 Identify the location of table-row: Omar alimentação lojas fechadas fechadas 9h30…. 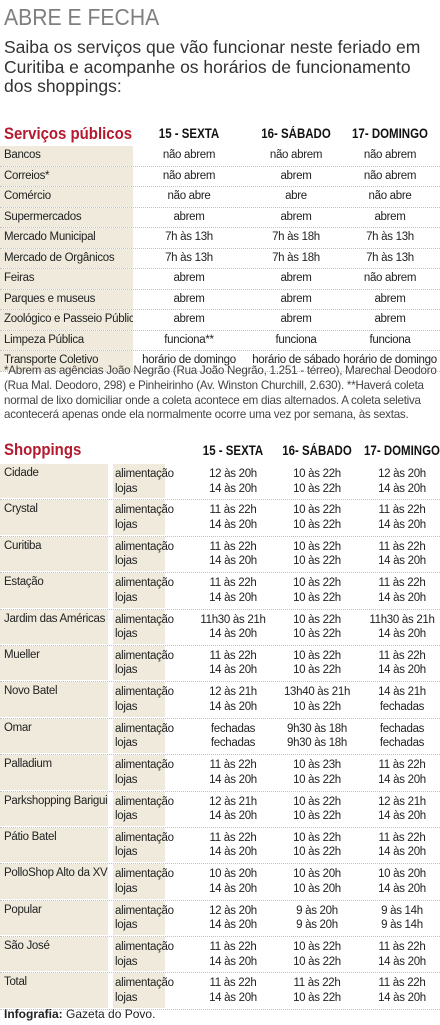
(220, 737).